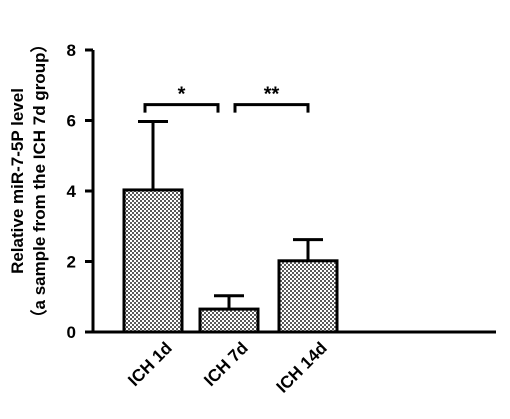 This screenshot has height=419, width=510. What do you see at coordinates (71, 50) in the screenshot?
I see `y-tick-label: 8` at bounding box center [71, 50].